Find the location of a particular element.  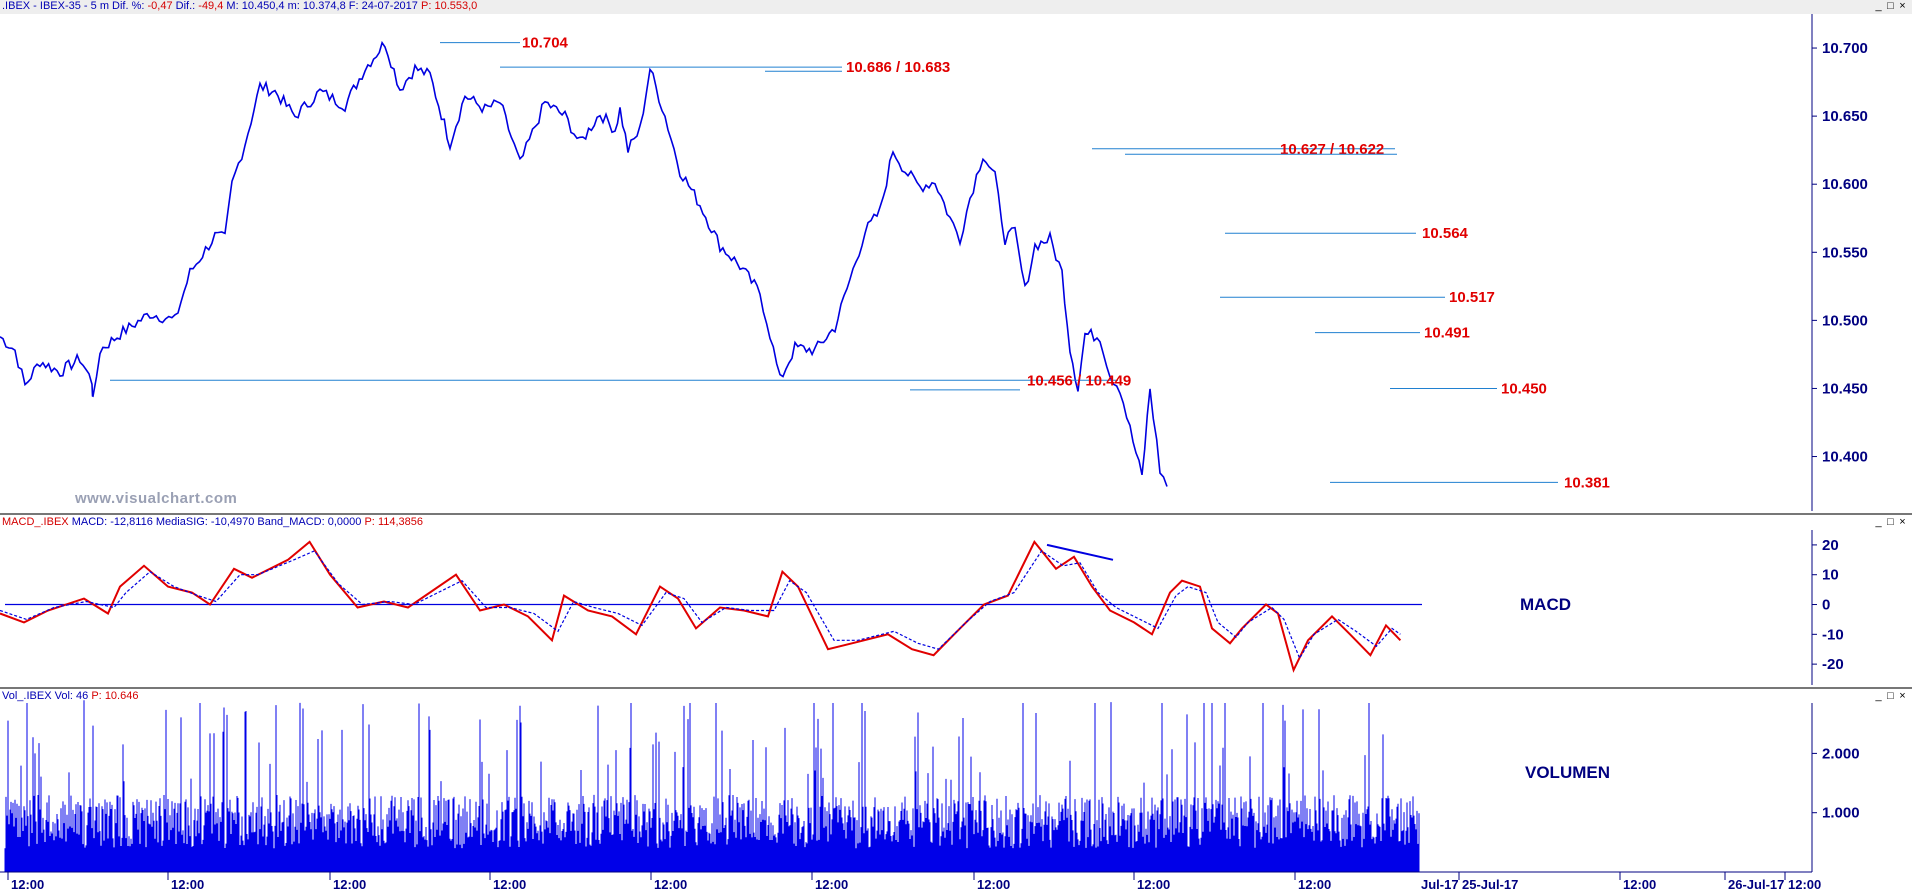

macd-y-tick-label: -20 is located at coordinates (1833, 664).